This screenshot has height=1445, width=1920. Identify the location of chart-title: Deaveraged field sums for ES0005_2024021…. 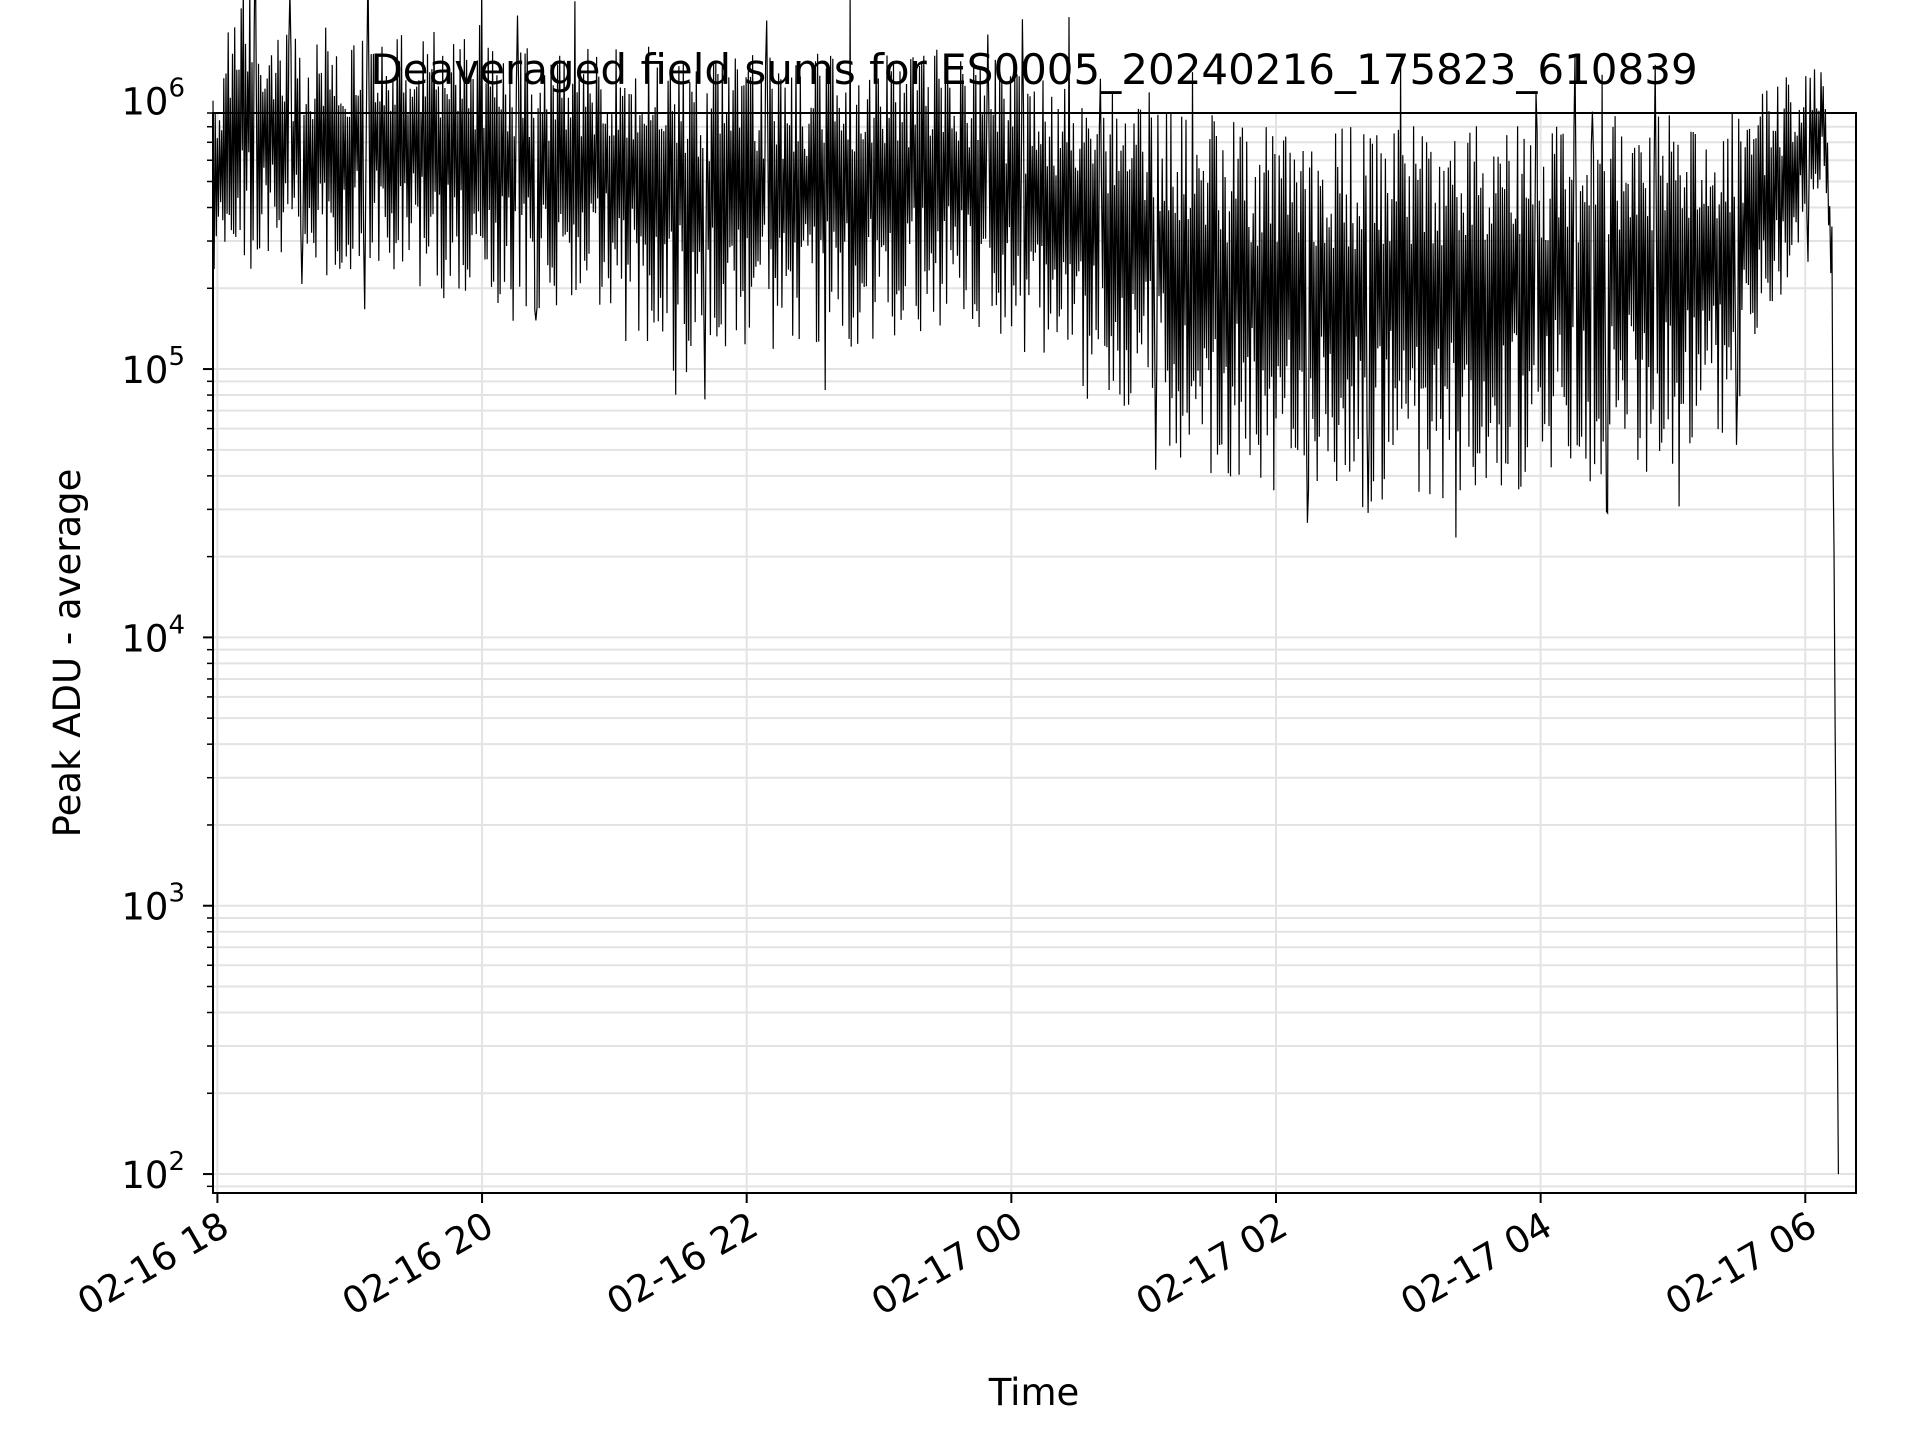
(1033, 69).